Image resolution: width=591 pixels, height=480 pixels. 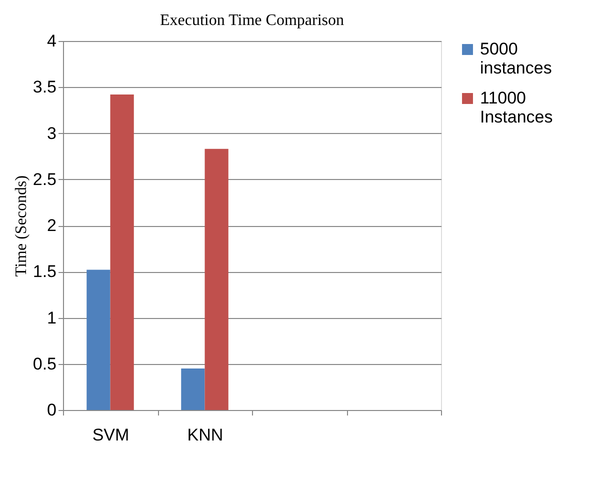 What do you see at coordinates (51, 318) in the screenshot?
I see `y-tick-label: 1` at bounding box center [51, 318].